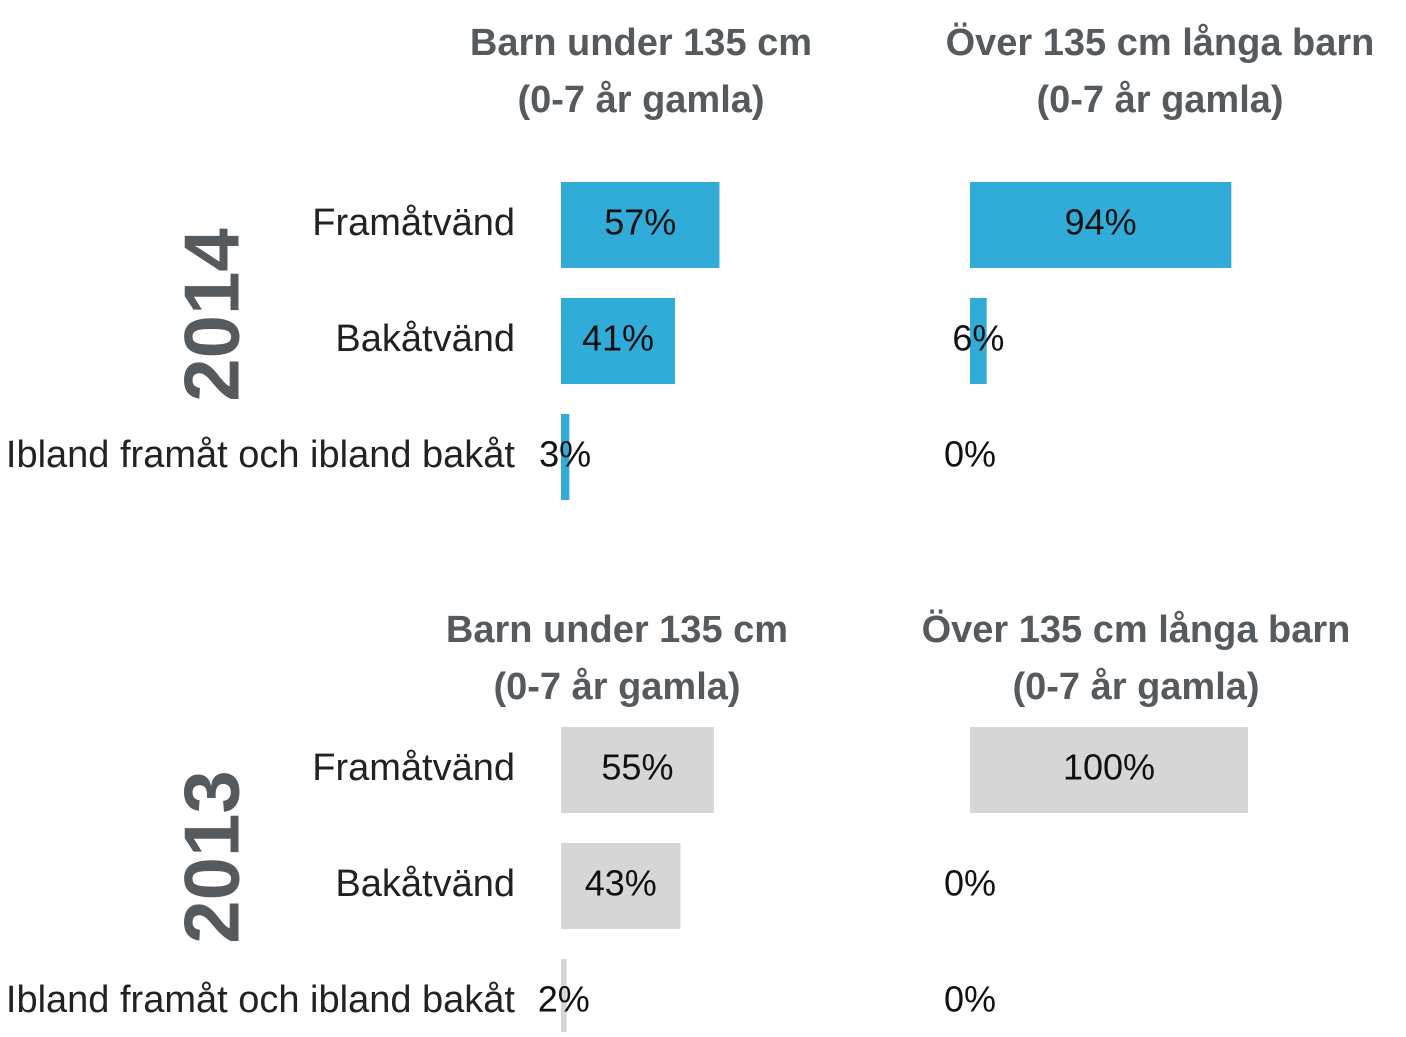 The width and height of the screenshot is (1406, 1037). I want to click on value-label: 2%, so click(564, 999).